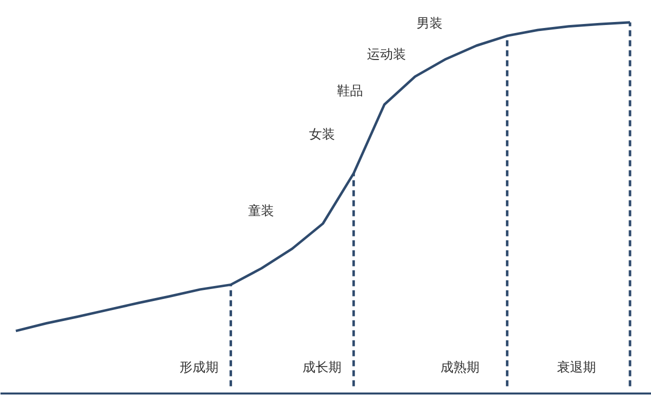  What do you see at coordinates (576, 367) in the screenshot?
I see `annotation: 衰退期` at bounding box center [576, 367].